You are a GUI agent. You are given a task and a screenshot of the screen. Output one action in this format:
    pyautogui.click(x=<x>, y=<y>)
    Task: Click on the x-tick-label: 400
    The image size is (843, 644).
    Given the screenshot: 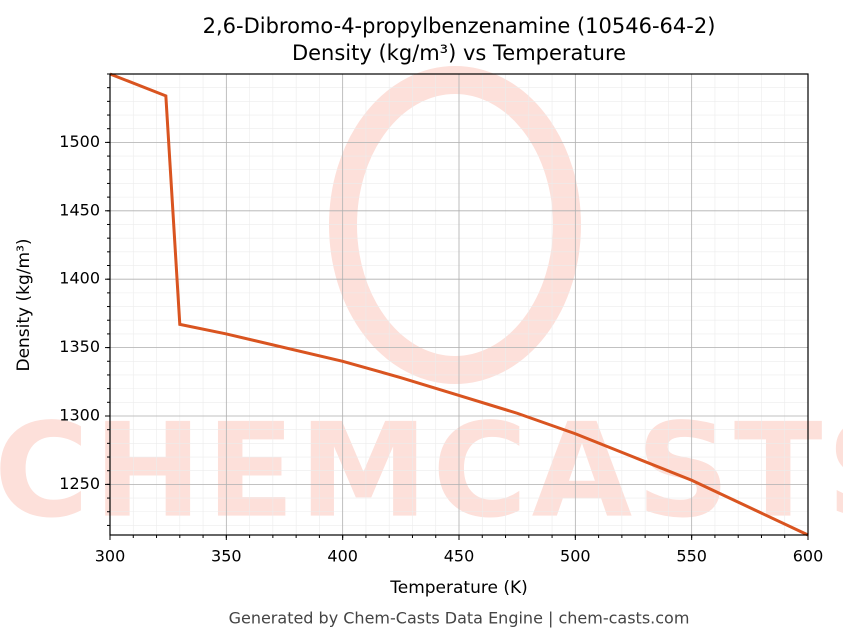 What is the action you would take?
    pyautogui.click(x=342, y=556)
    